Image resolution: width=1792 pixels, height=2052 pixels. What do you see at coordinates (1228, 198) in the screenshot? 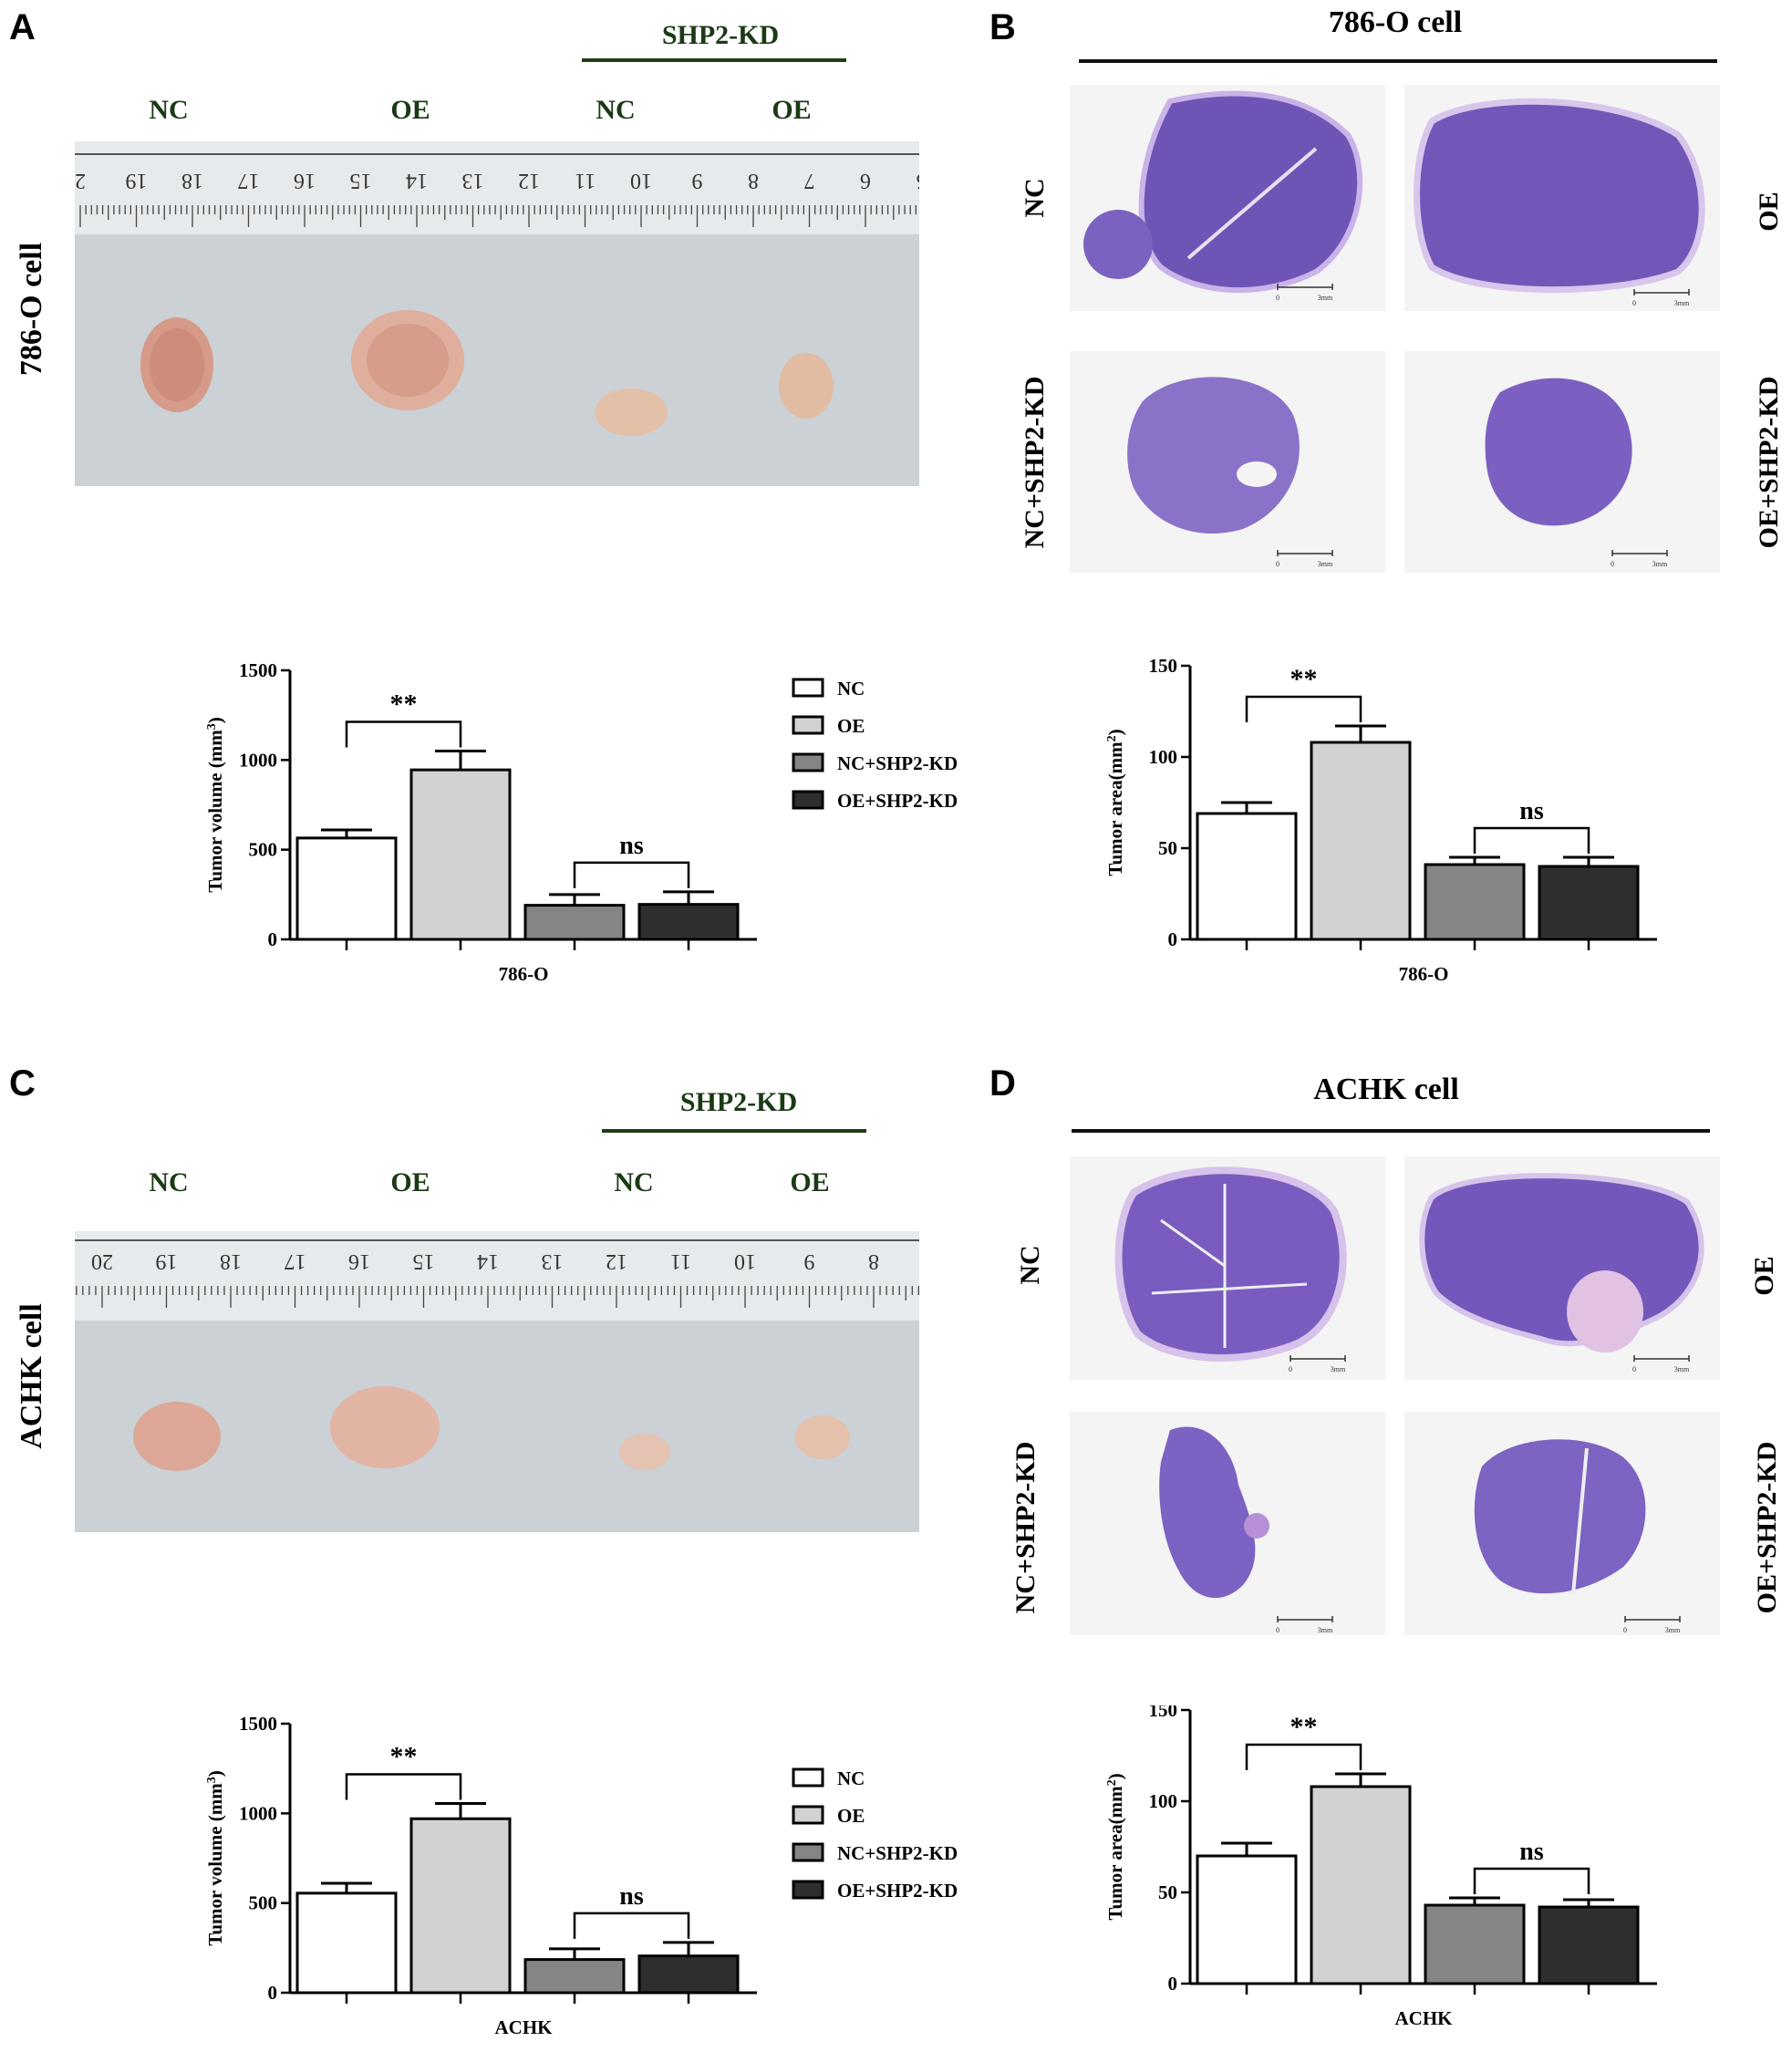
I see `panel-b-section-nc: 0 3mm` at bounding box center [1228, 198].